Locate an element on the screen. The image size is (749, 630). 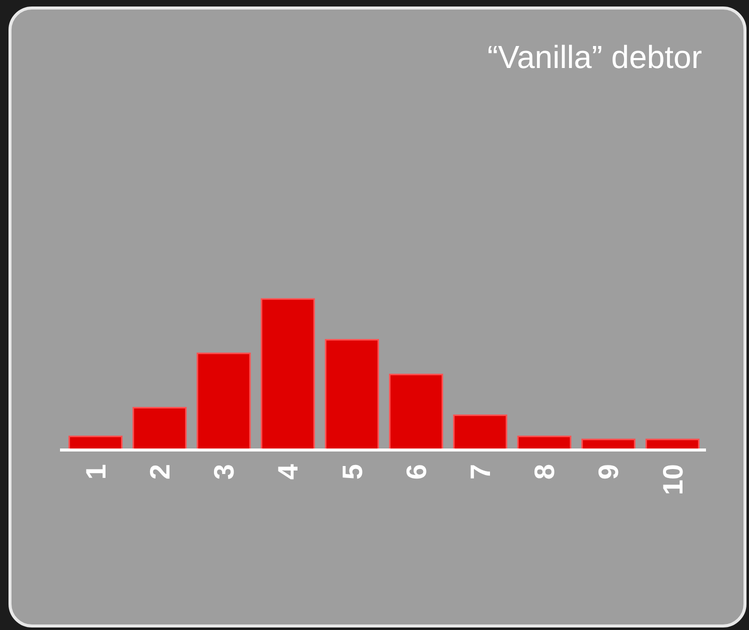
x-tick-label: 10 is located at coordinates (672, 480).